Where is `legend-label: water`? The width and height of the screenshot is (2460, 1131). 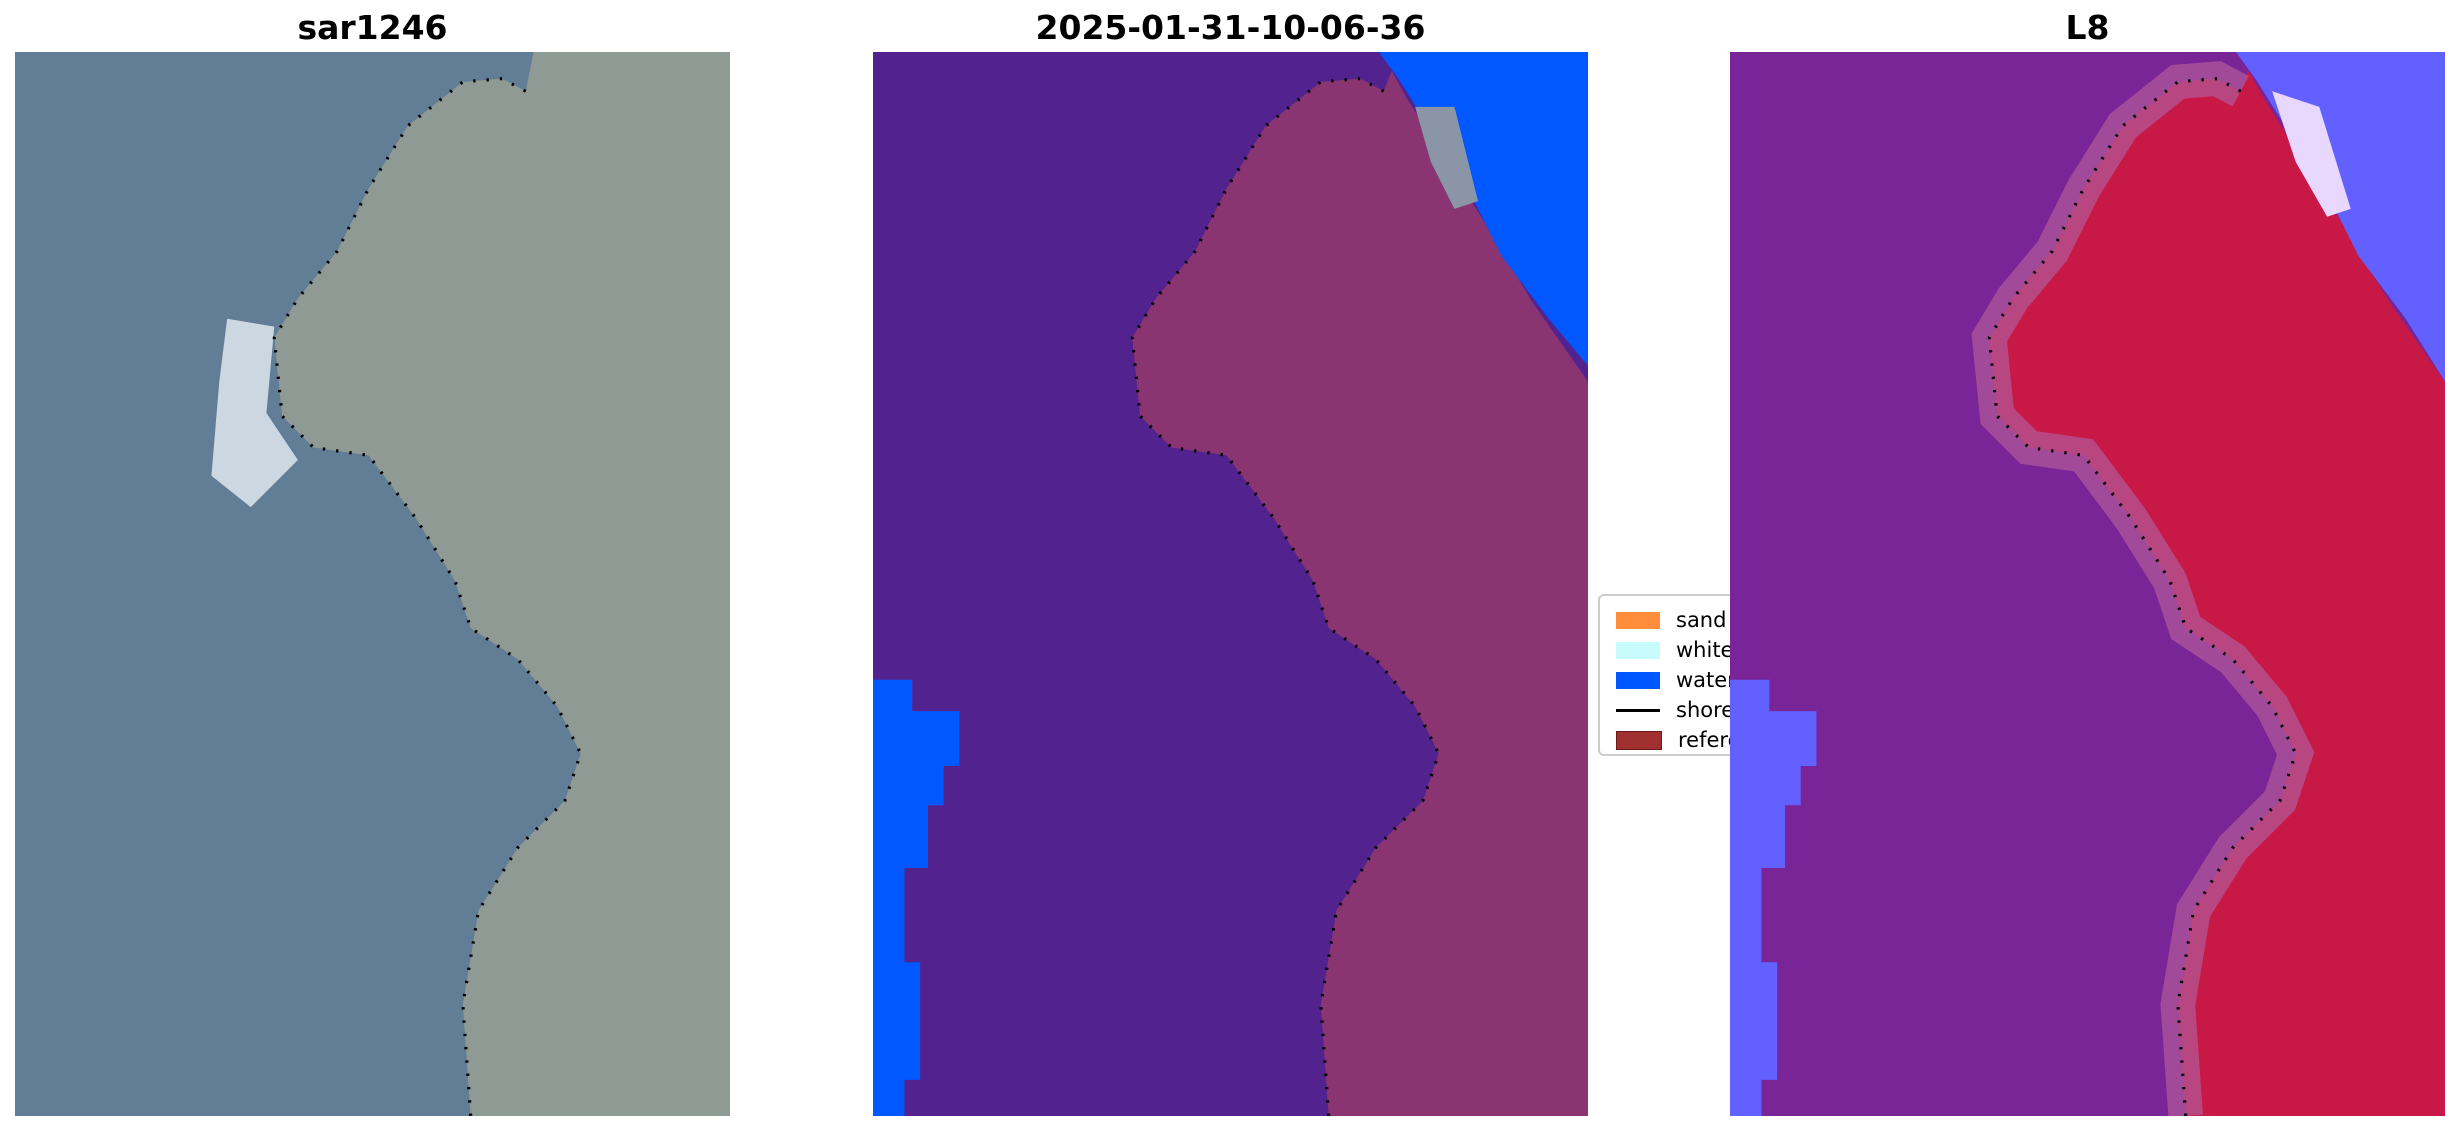
legend-label: water is located at coordinates (1706, 680).